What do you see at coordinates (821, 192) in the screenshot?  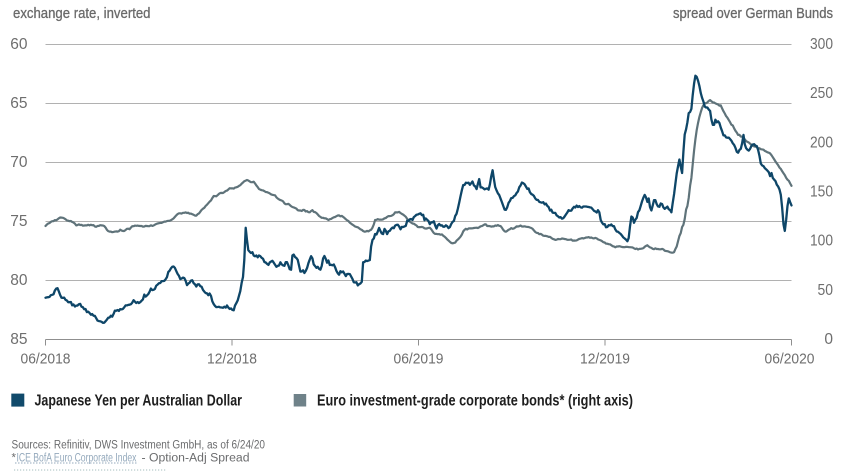 I see `svg-text: 150` at bounding box center [821, 192].